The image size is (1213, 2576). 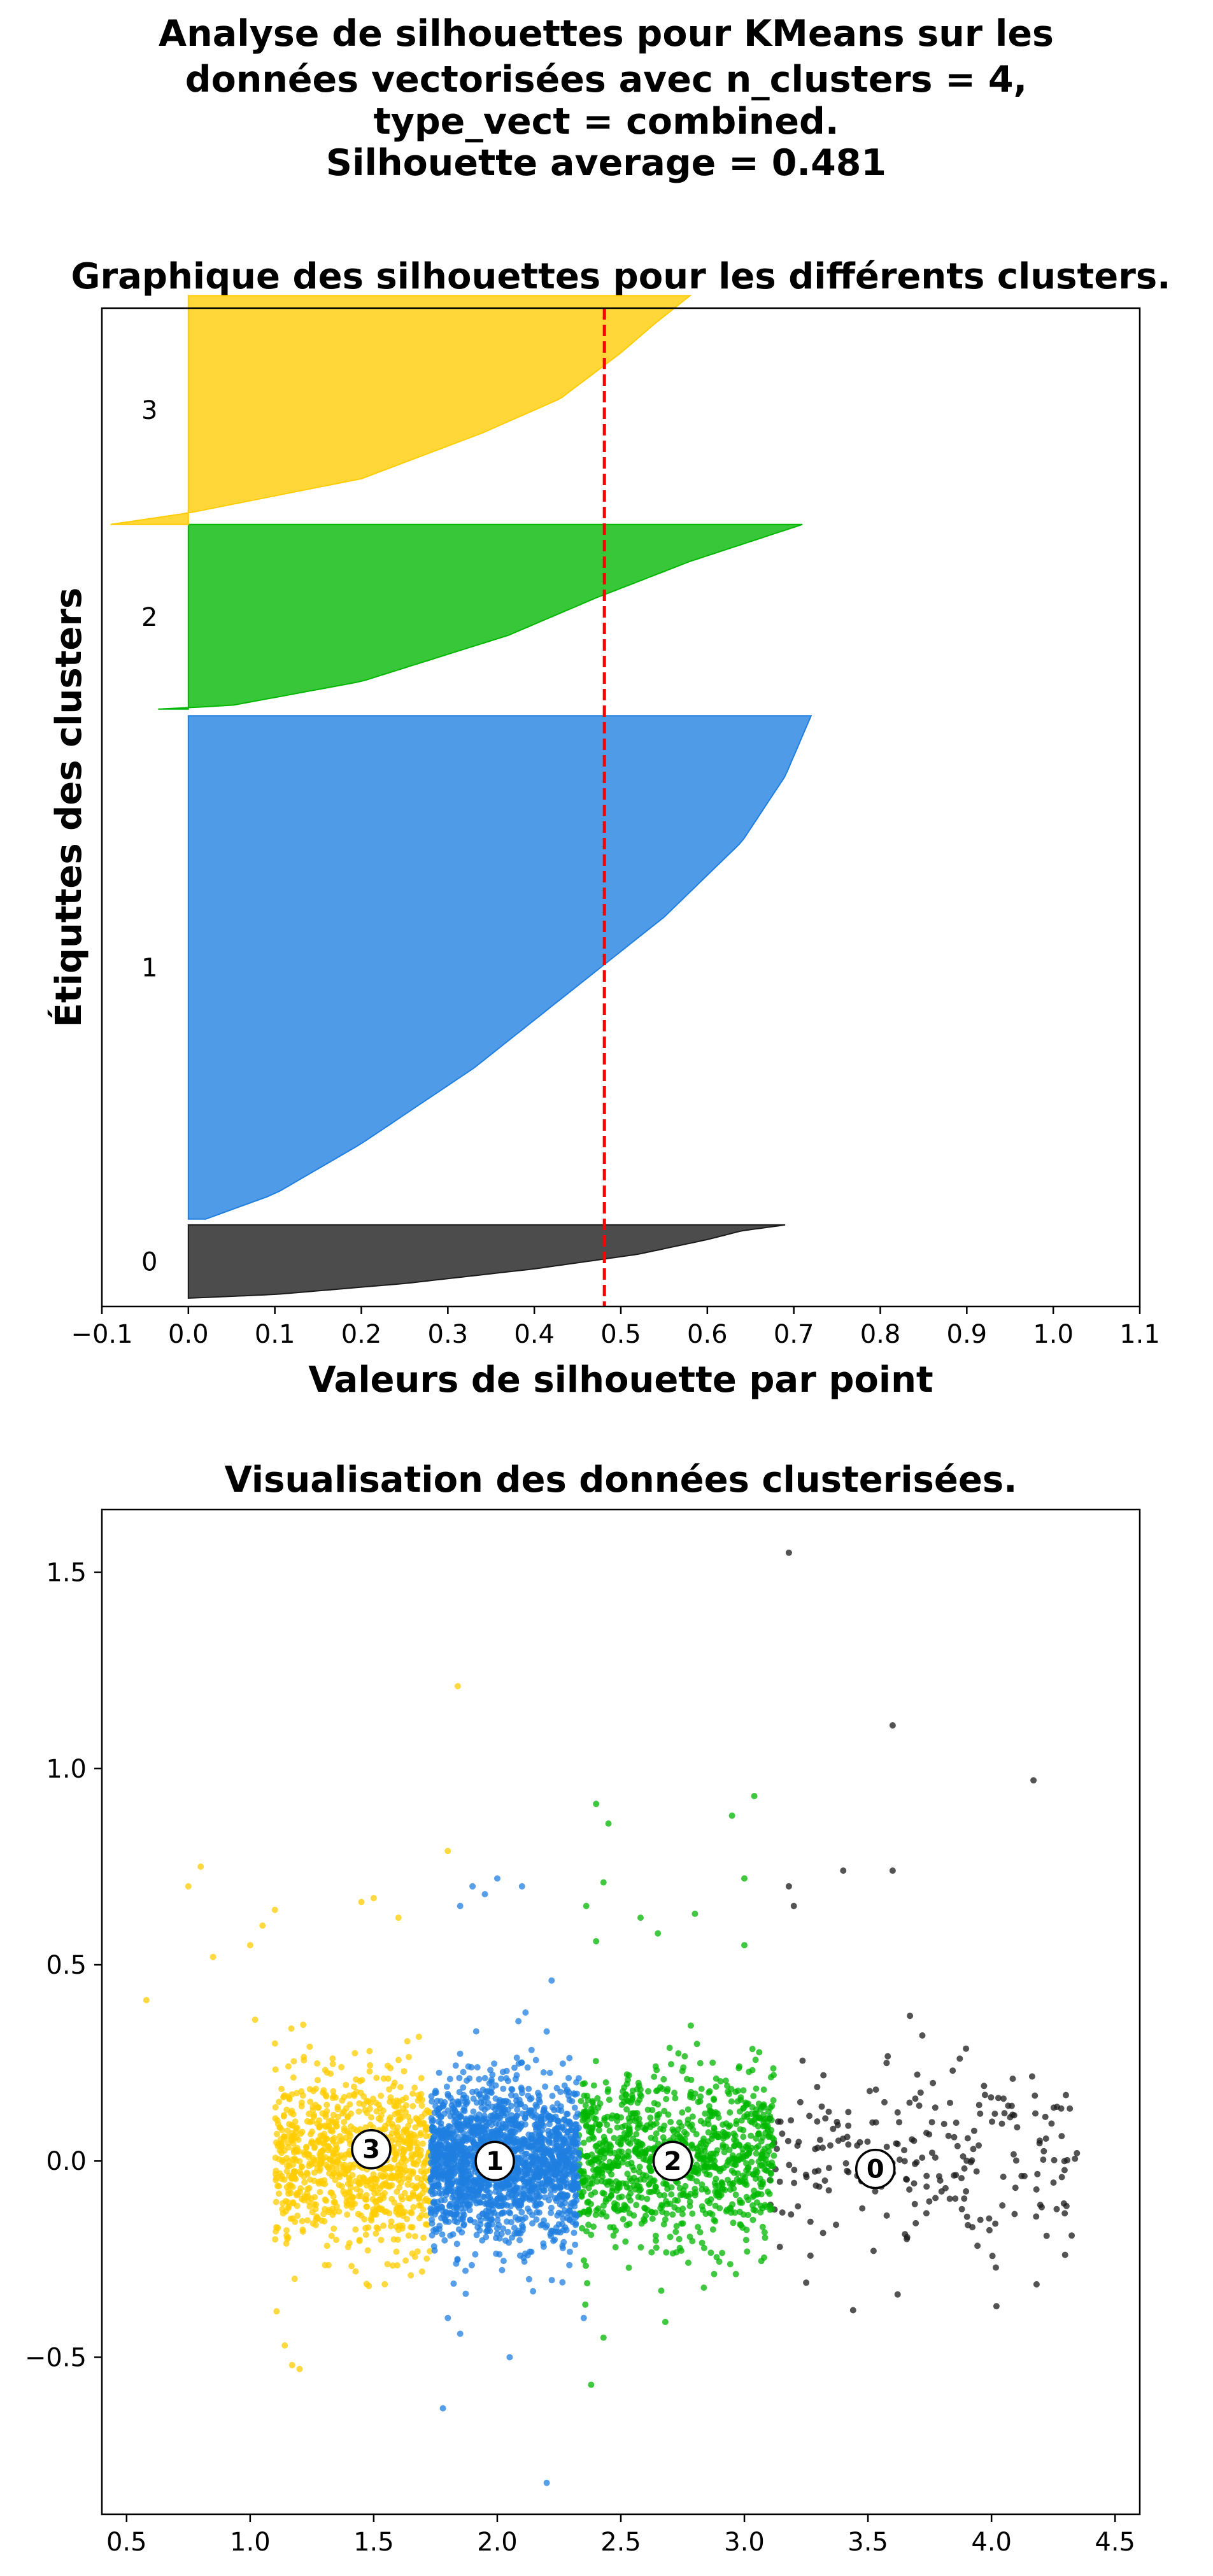 What do you see at coordinates (620, 1380) in the screenshot?
I see `silhouette-x-axis-label: Valeurs de silhouette par point` at bounding box center [620, 1380].